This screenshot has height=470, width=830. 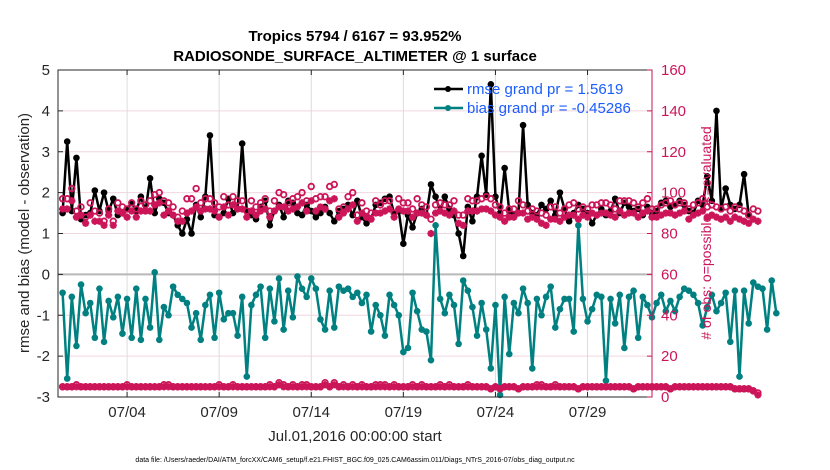 What do you see at coordinates (673, 111) in the screenshot?
I see `y2-tick-label: 140` at bounding box center [673, 111].